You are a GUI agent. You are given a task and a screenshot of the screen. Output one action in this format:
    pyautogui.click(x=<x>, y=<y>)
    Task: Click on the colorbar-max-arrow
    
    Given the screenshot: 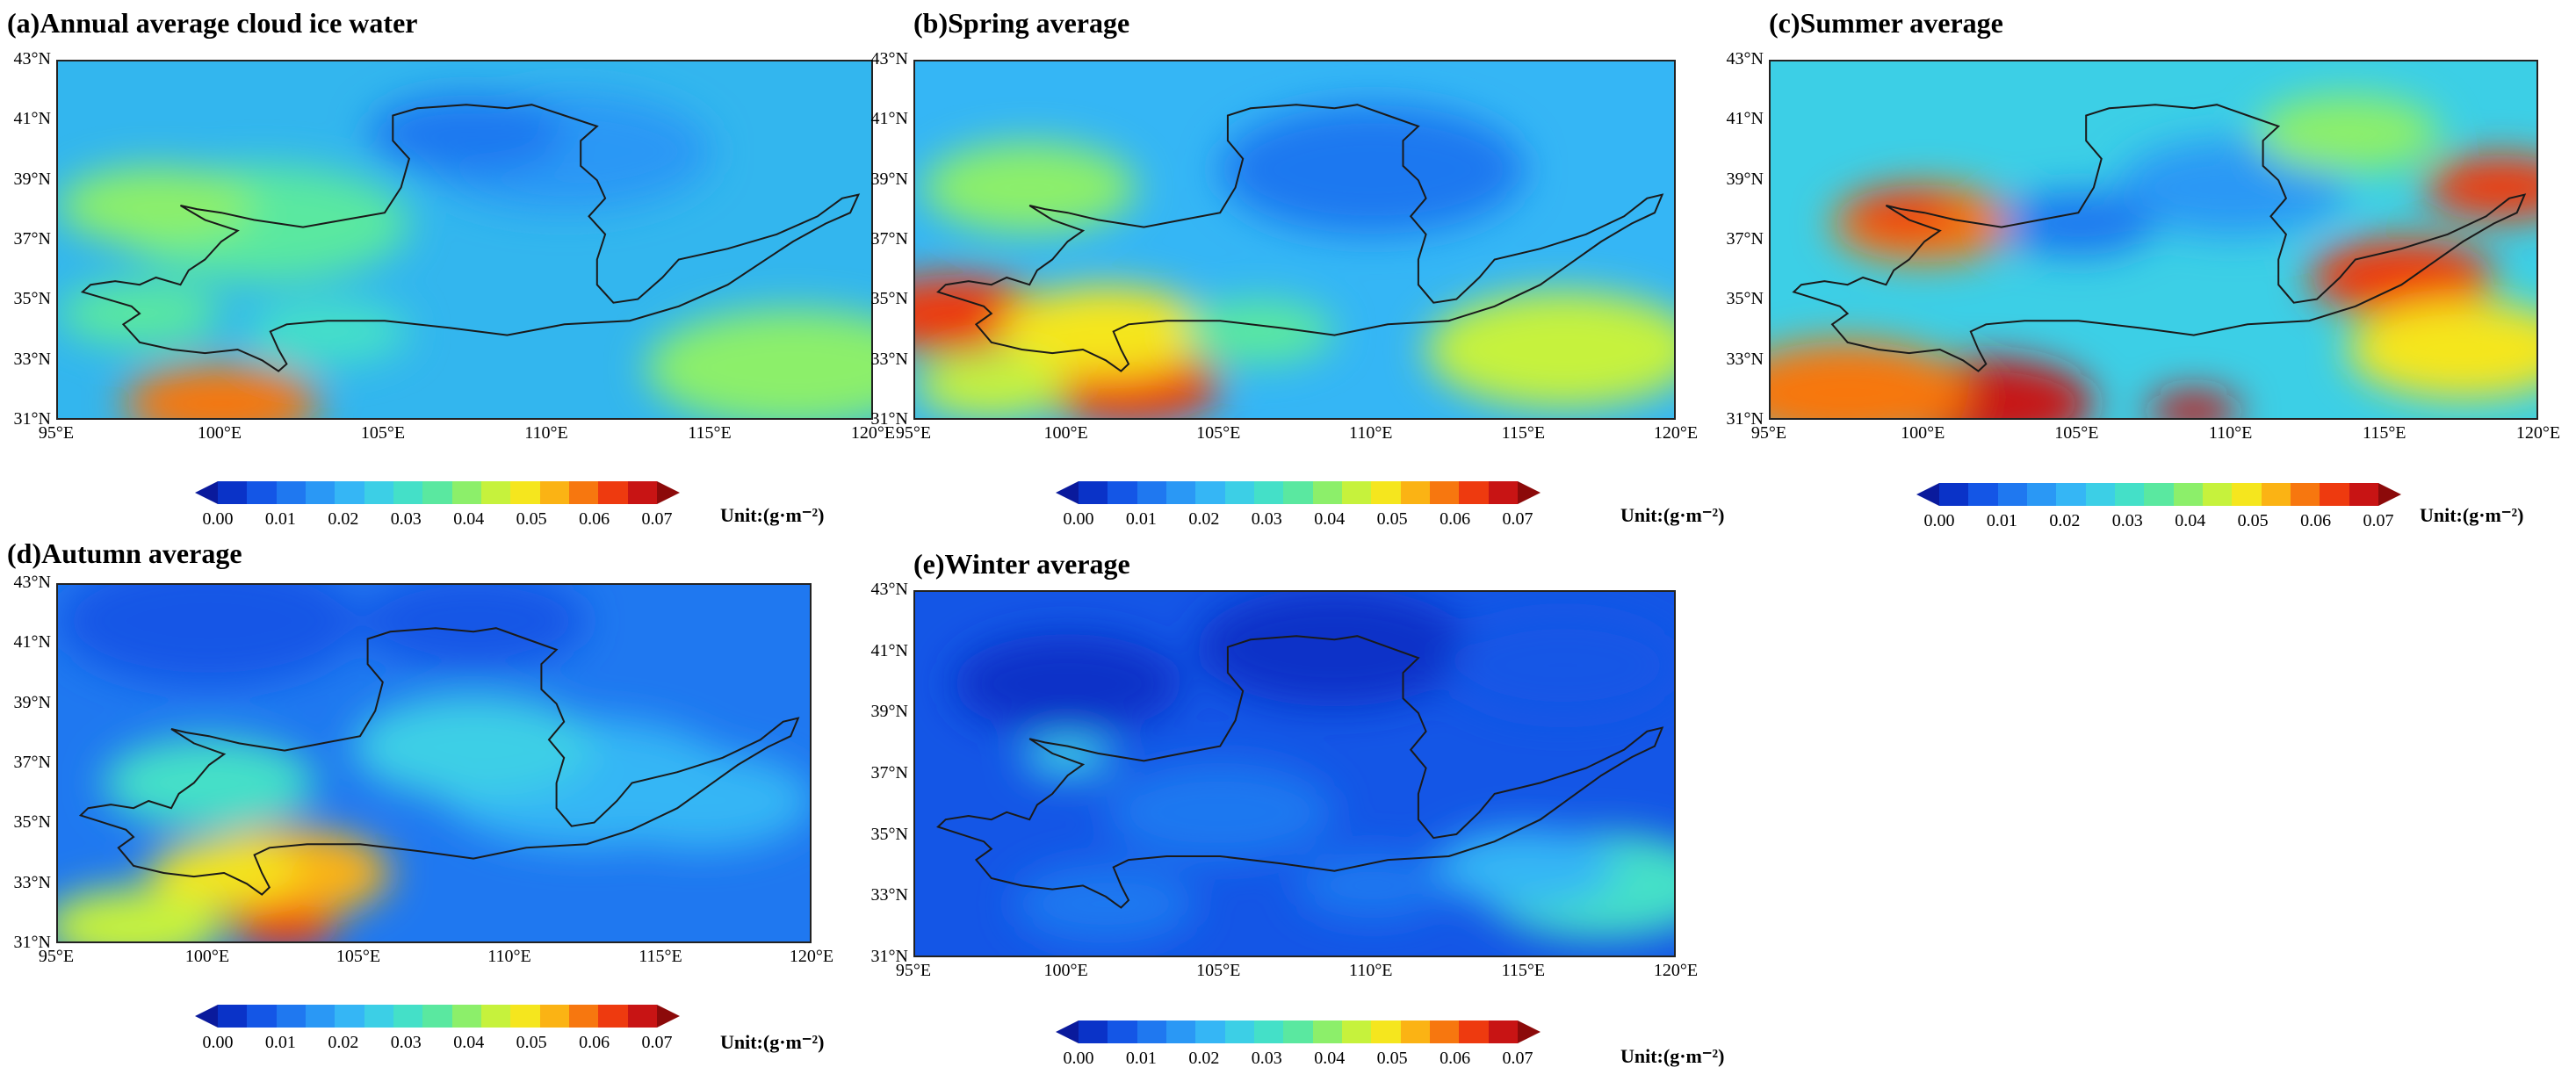 What is the action you would take?
    pyautogui.click(x=1529, y=1031)
    